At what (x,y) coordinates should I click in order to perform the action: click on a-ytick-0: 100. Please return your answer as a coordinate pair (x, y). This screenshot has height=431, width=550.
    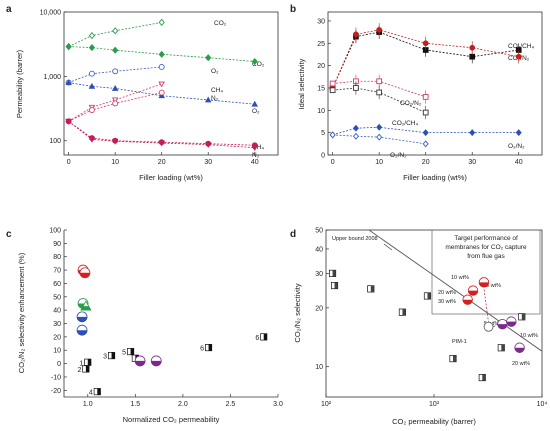
    Looking at the image, I should click on (55, 141).